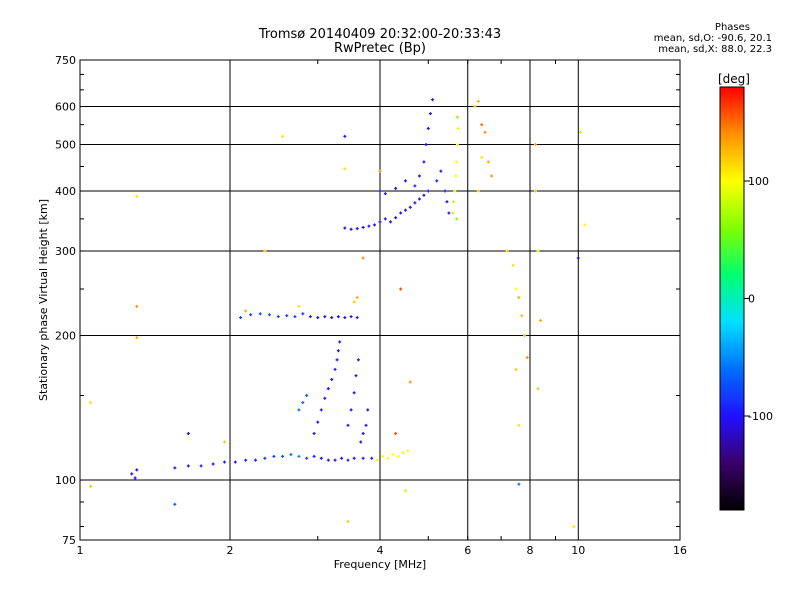 The image size is (800, 600). Describe the element at coordinates (758, 181) in the screenshot. I see `colorbar-tick-label: 100` at that location.